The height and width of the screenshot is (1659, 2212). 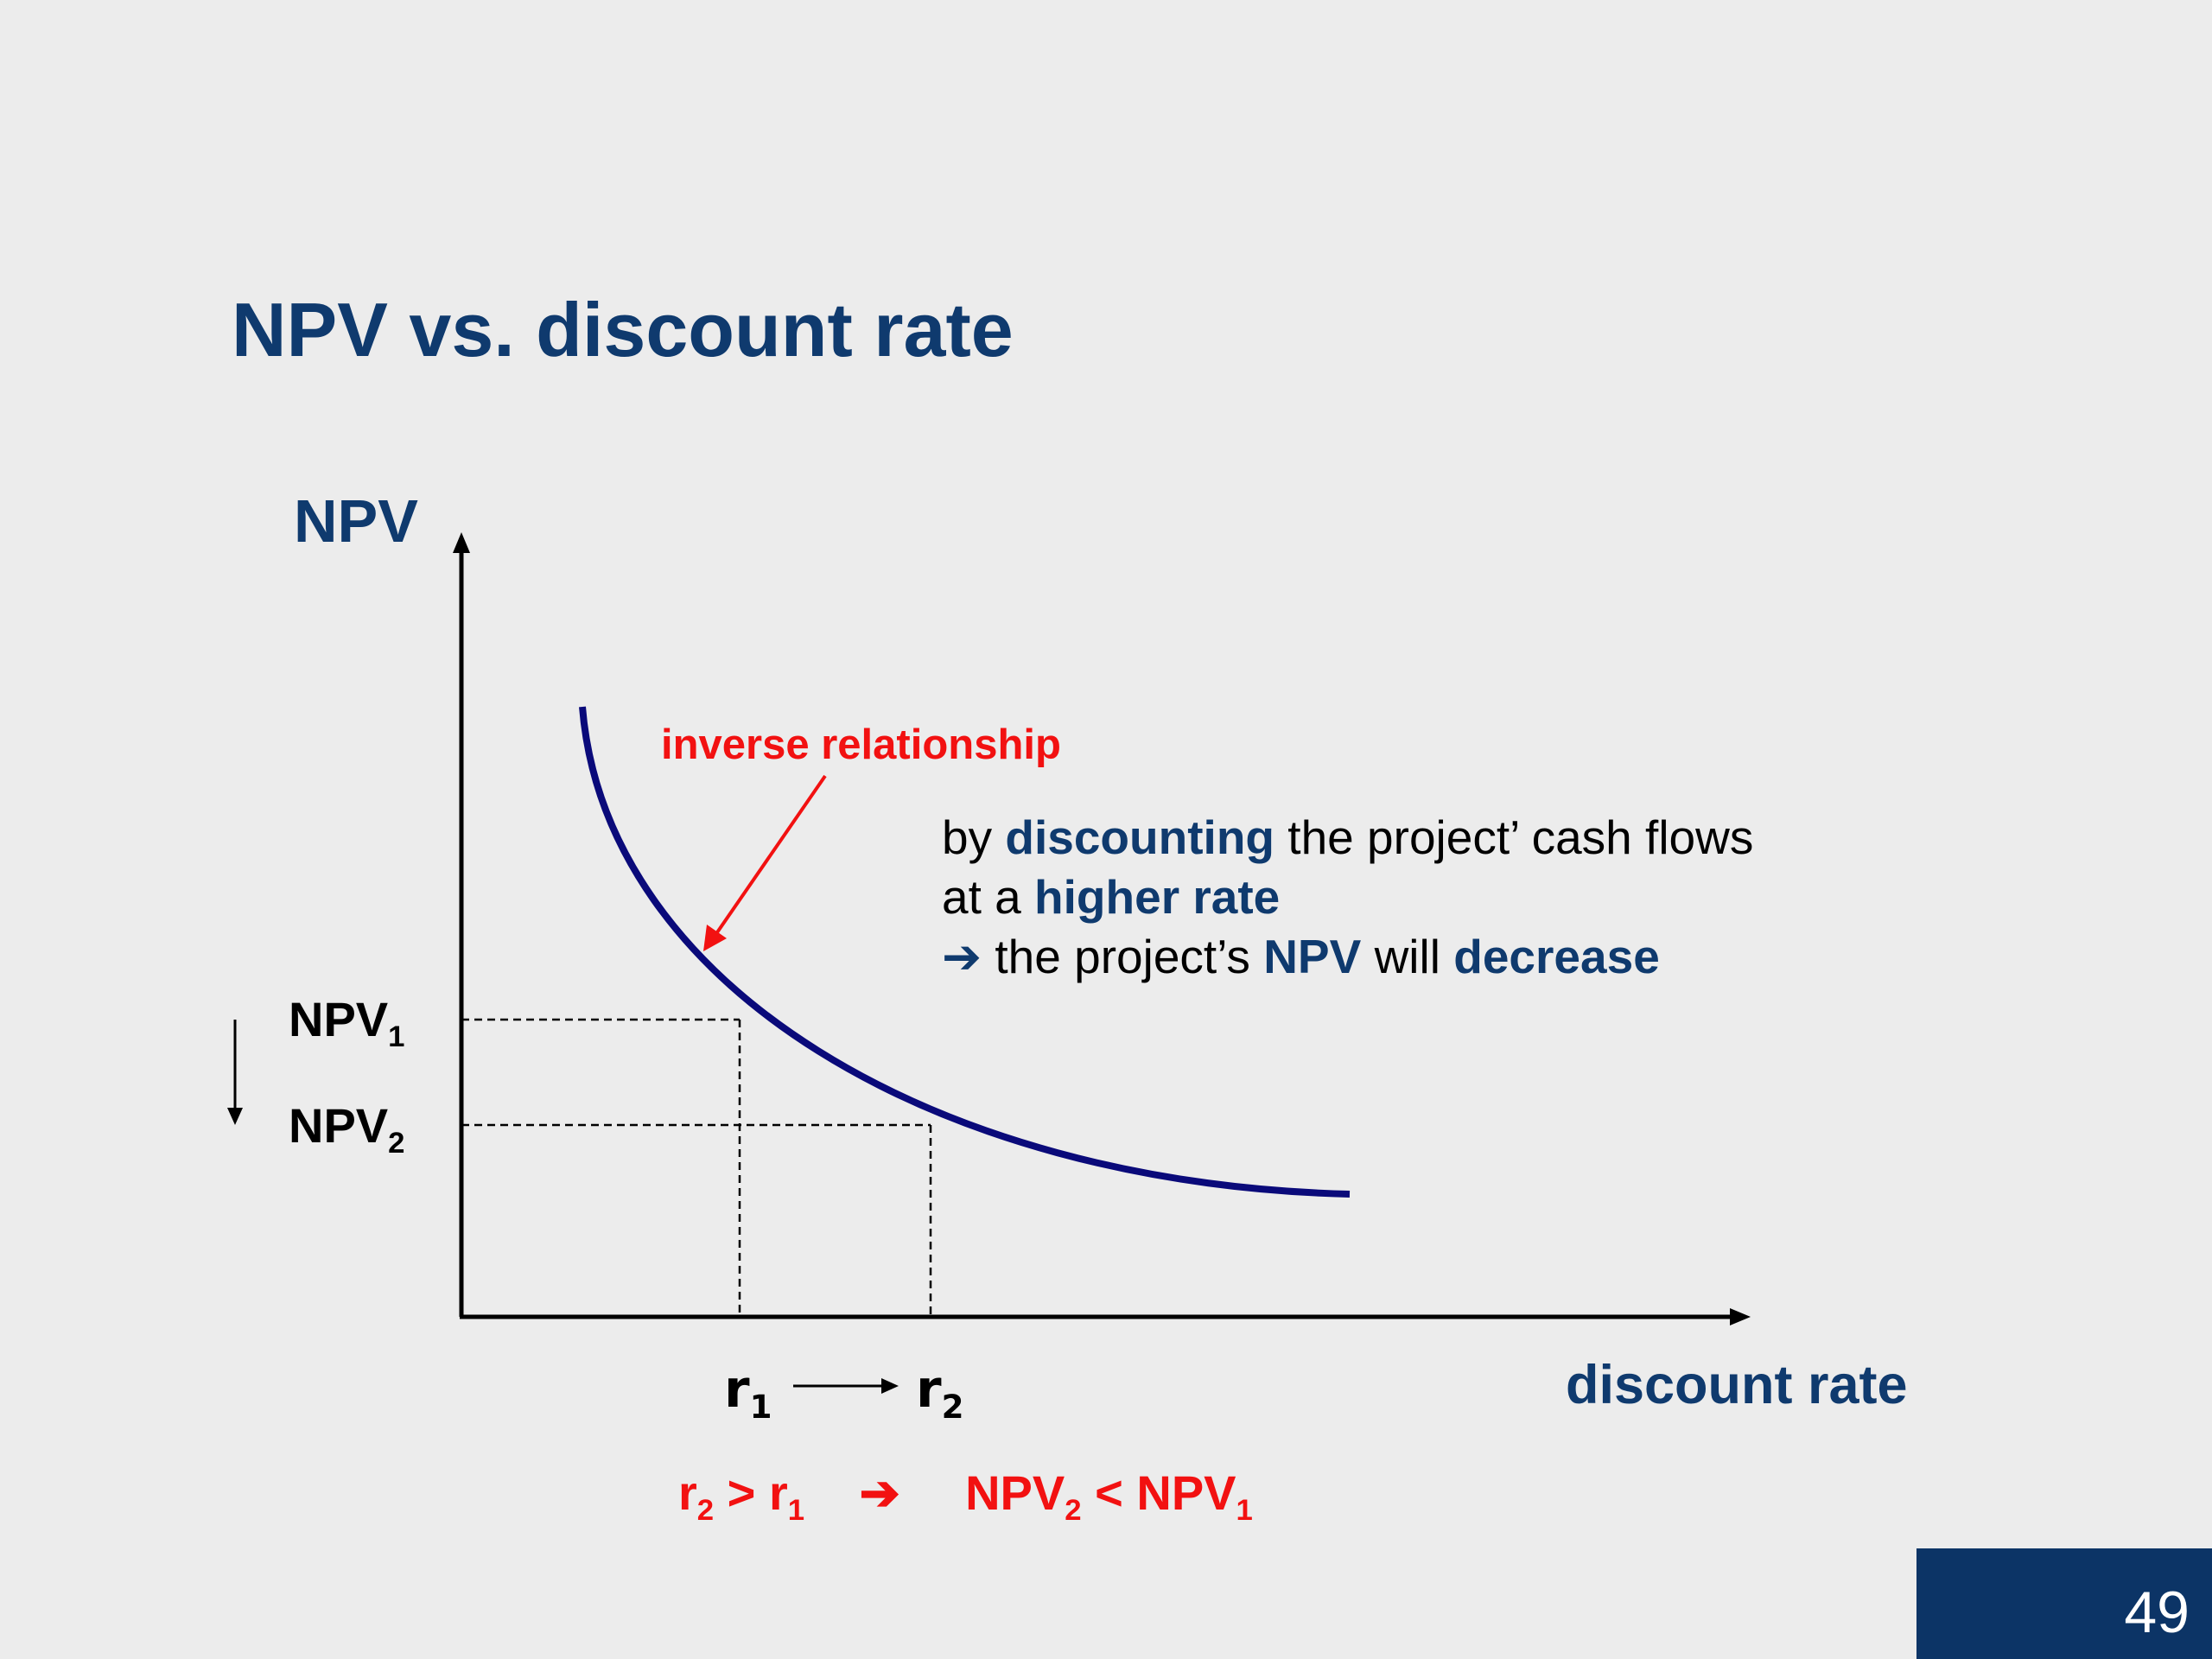 I want to click on condition-greater-than: >, so click(x=741, y=1492).